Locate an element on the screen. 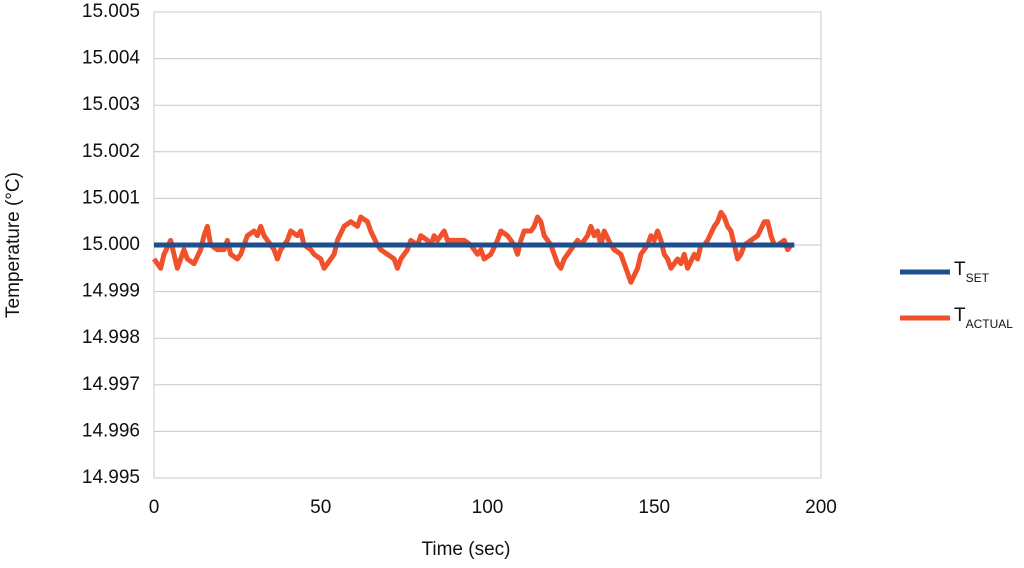 The image size is (1024, 568). legend-label: TACTUAL is located at coordinates (983, 318).